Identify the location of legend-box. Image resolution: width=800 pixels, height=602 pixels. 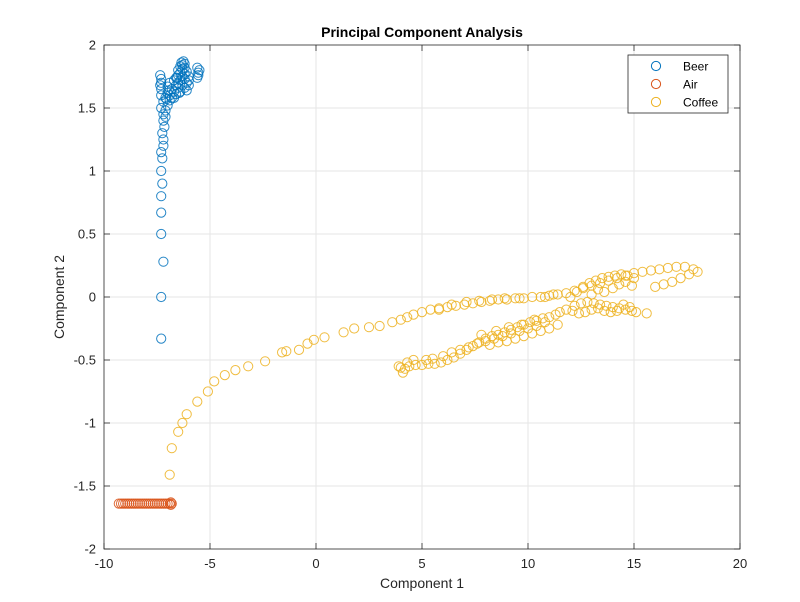
(678, 84).